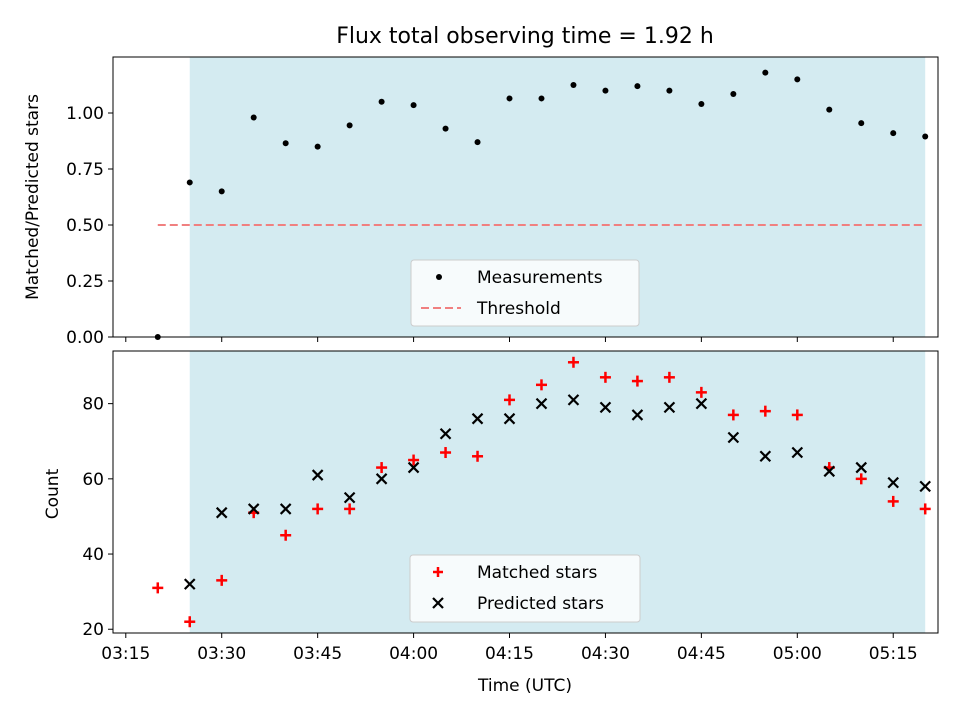 This screenshot has width=960, height=724. Describe the element at coordinates (701, 654) in the screenshot. I see `x-tick-label: 04:45` at that location.